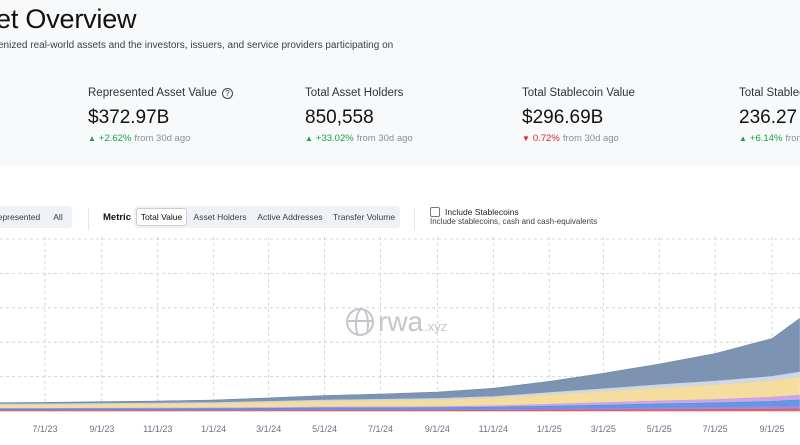 This screenshot has height=445, width=800. I want to click on x-tick-label: 9/1/23, so click(102, 429).